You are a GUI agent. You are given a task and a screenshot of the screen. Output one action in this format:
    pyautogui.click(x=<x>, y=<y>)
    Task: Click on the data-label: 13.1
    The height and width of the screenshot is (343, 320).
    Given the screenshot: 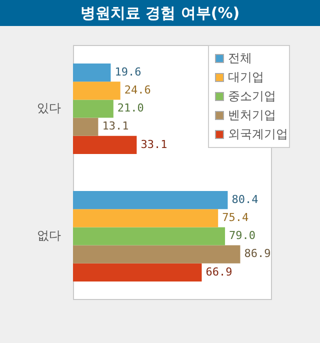 What is the action you would take?
    pyautogui.click(x=115, y=126)
    